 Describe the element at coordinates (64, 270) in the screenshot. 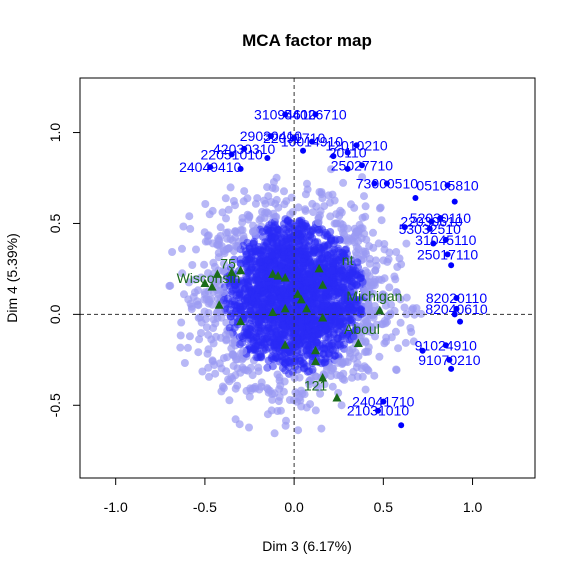

I see `y-axis: -0.5 0.0 0.5 1.0` at that location.